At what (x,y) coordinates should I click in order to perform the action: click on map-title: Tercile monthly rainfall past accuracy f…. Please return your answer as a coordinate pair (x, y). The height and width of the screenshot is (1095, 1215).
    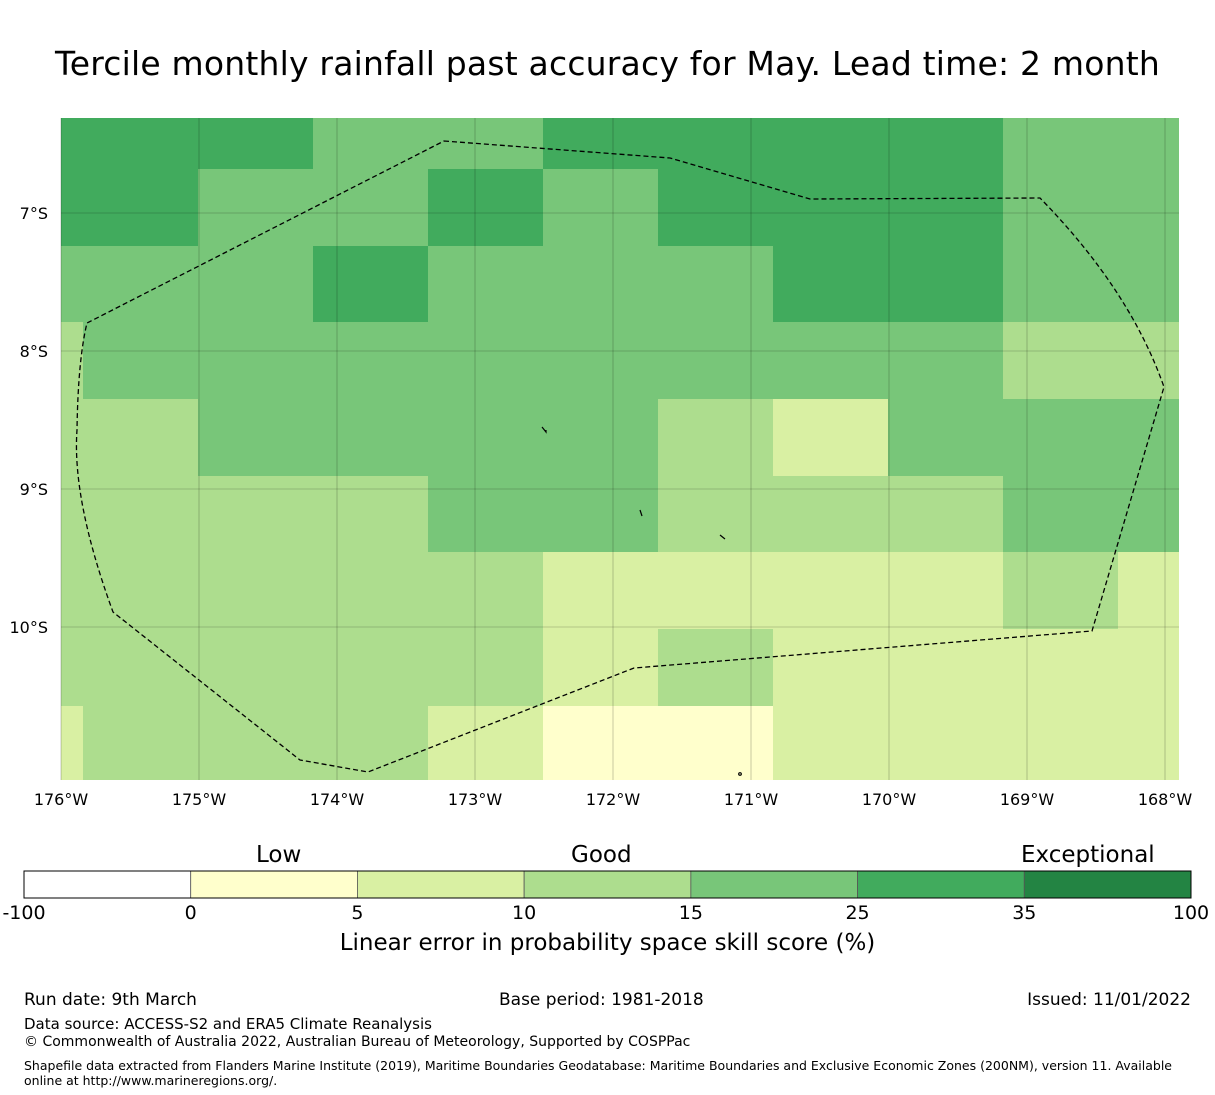
    Looking at the image, I should click on (607, 63).